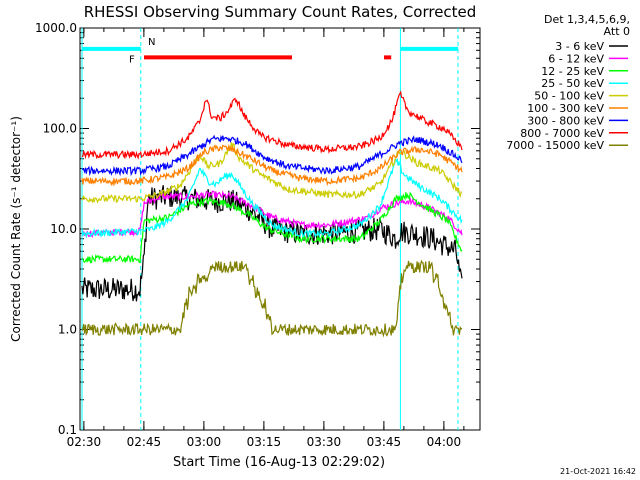 This screenshot has height=480, width=640. What do you see at coordinates (16, 229) in the screenshot?
I see `y-axis-label: Corrected Count Rate (s⁻¹ detector⁻¹)` at bounding box center [16, 229].